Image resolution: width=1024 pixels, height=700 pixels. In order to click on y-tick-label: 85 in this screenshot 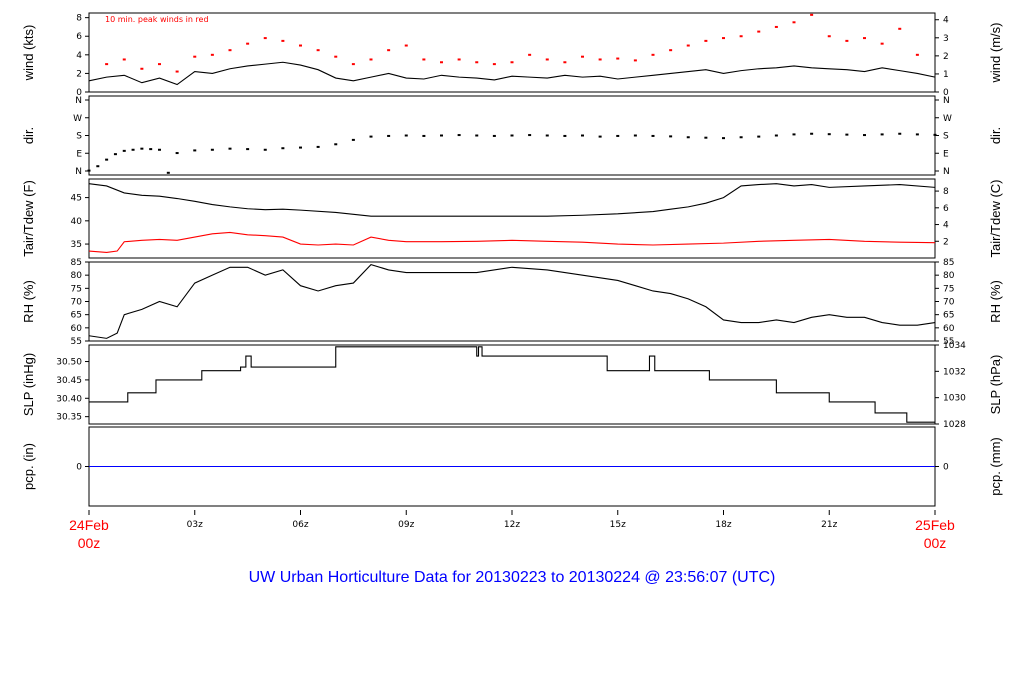, I will do `click(76, 263)`.